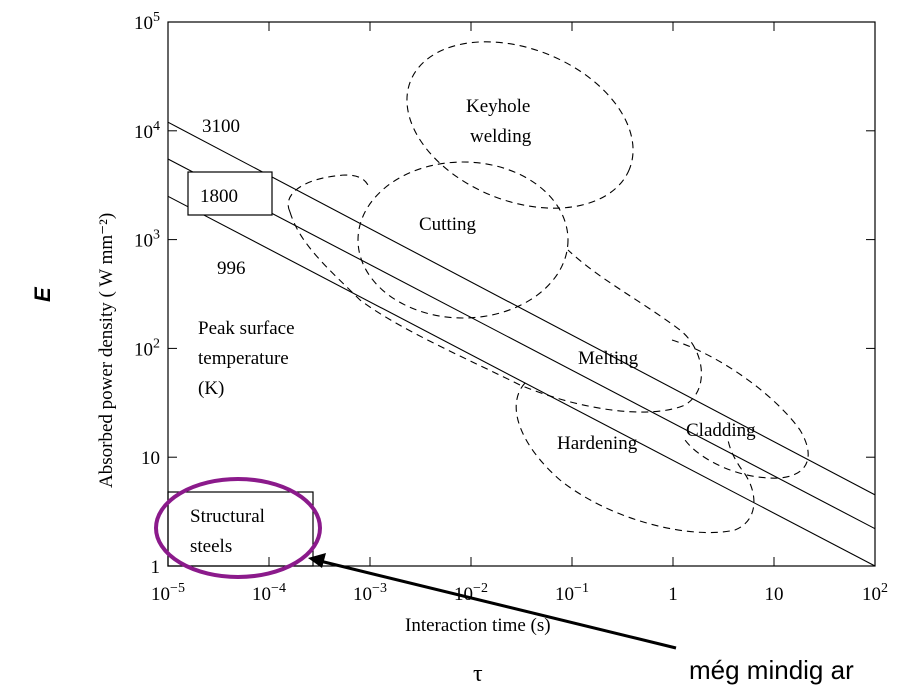 The image size is (897, 689). I want to click on x-axis-label: Interaction time (s), so click(478, 625).